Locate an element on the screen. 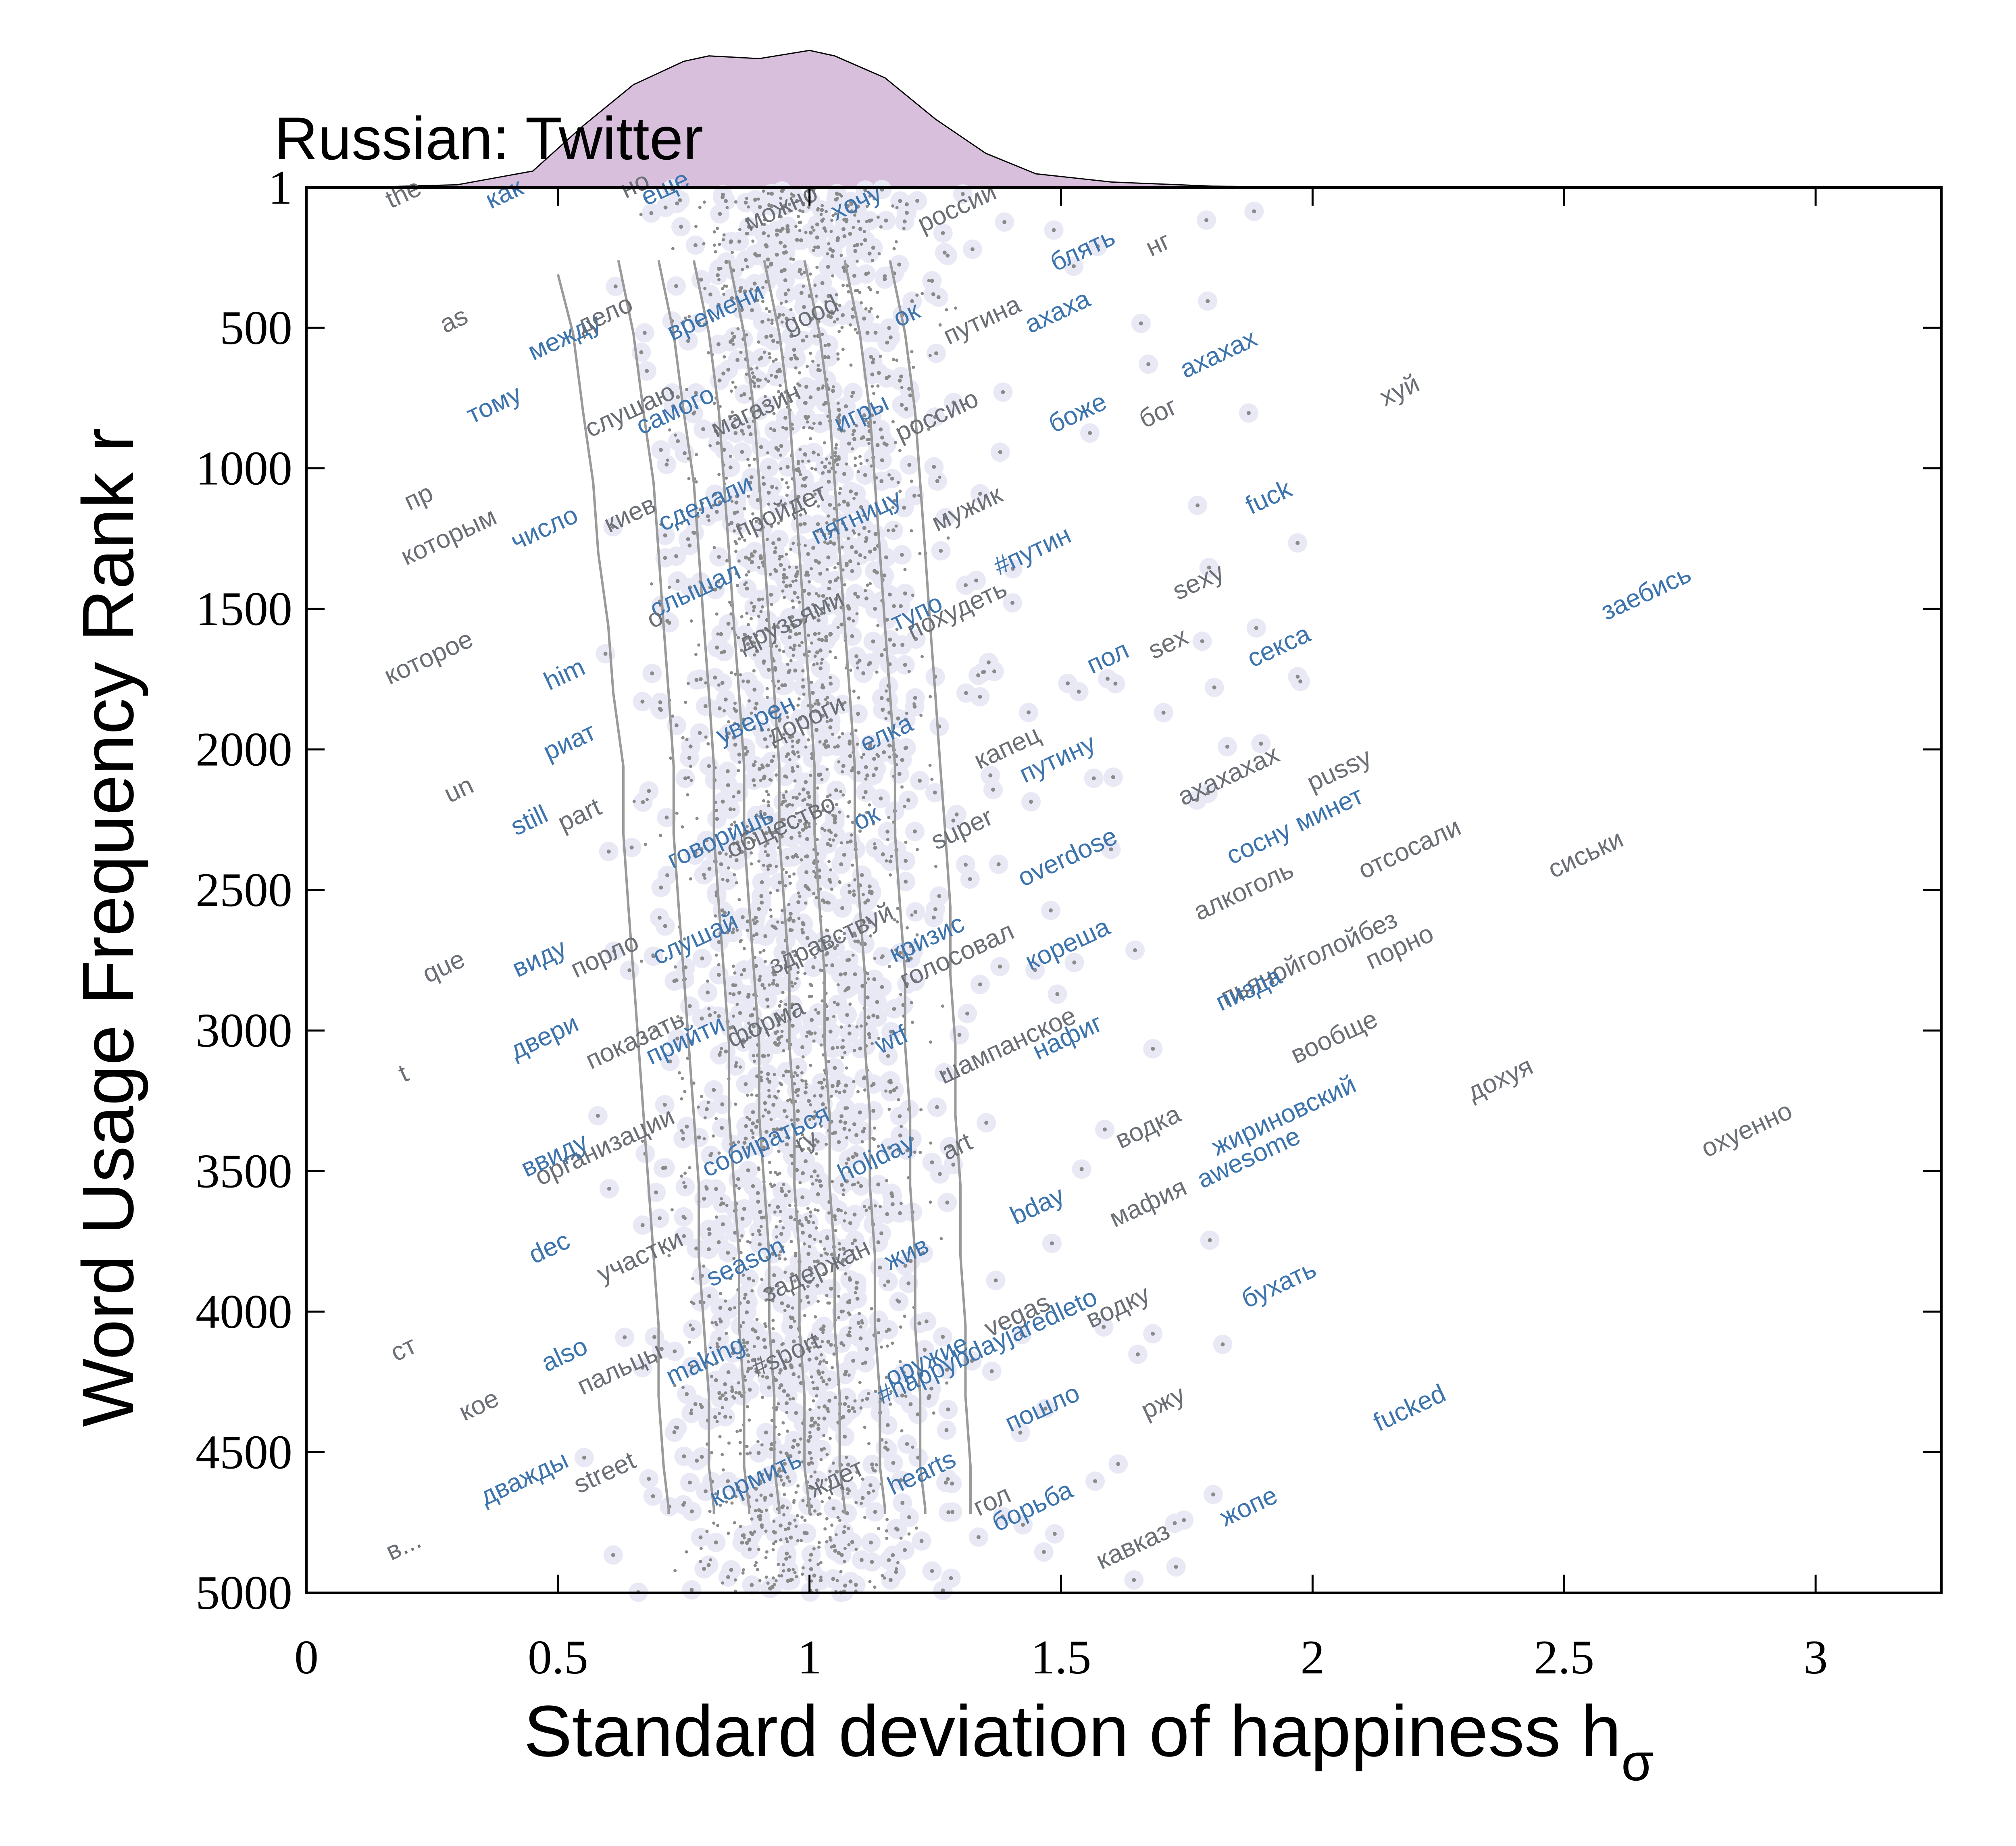 The image size is (2016, 1846). word-label: que is located at coordinates (443, 966).